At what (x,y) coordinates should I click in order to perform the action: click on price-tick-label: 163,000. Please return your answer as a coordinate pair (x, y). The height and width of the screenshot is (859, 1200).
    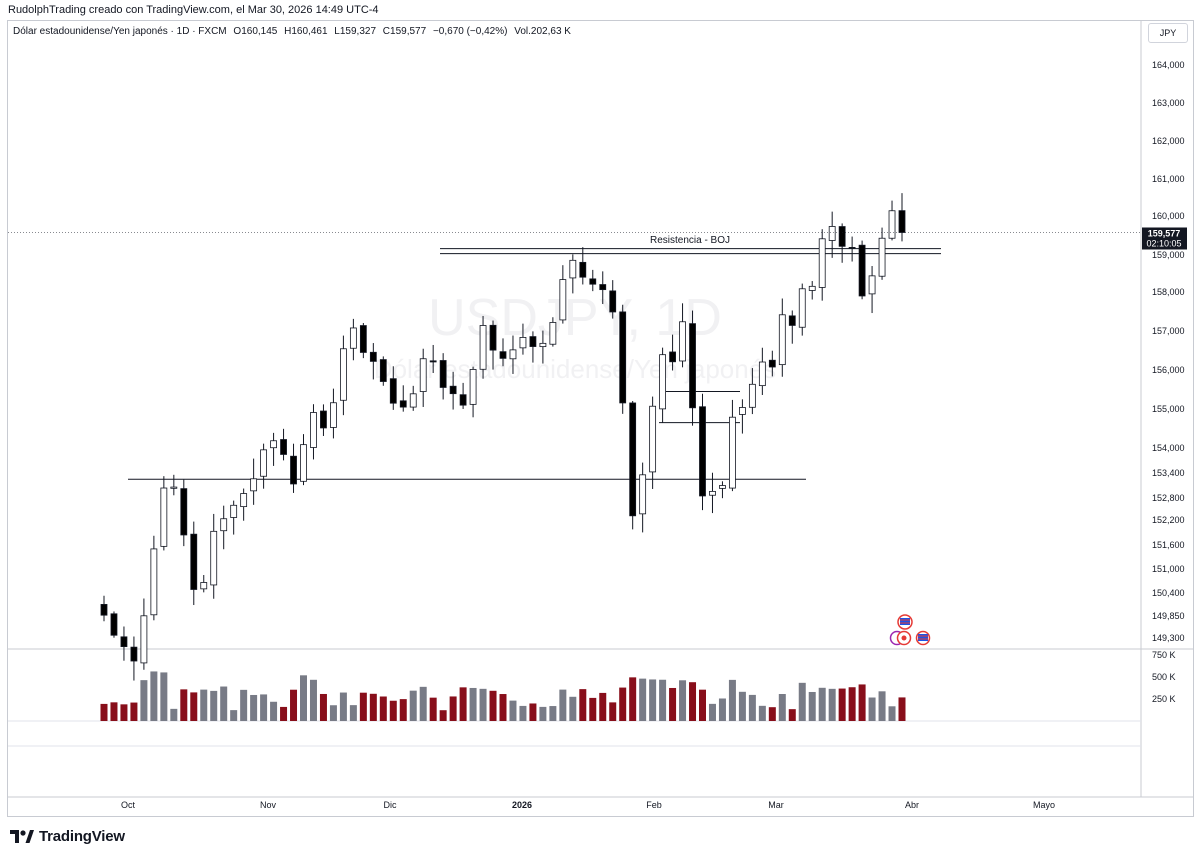
    Looking at the image, I should click on (1168, 103).